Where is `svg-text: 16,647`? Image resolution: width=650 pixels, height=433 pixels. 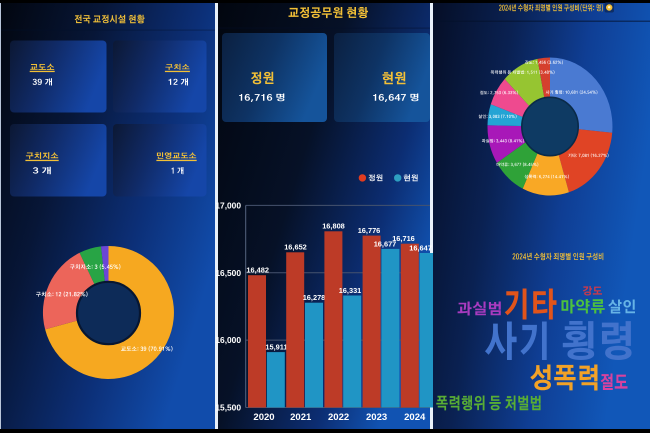 svg-text: 16,647 is located at coordinates (420, 247).